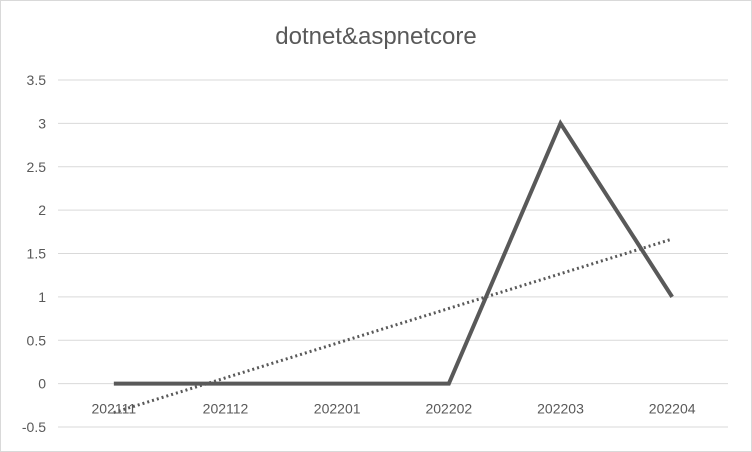  What do you see at coordinates (337, 409) in the screenshot?
I see `x-tick-label: 202201` at bounding box center [337, 409].